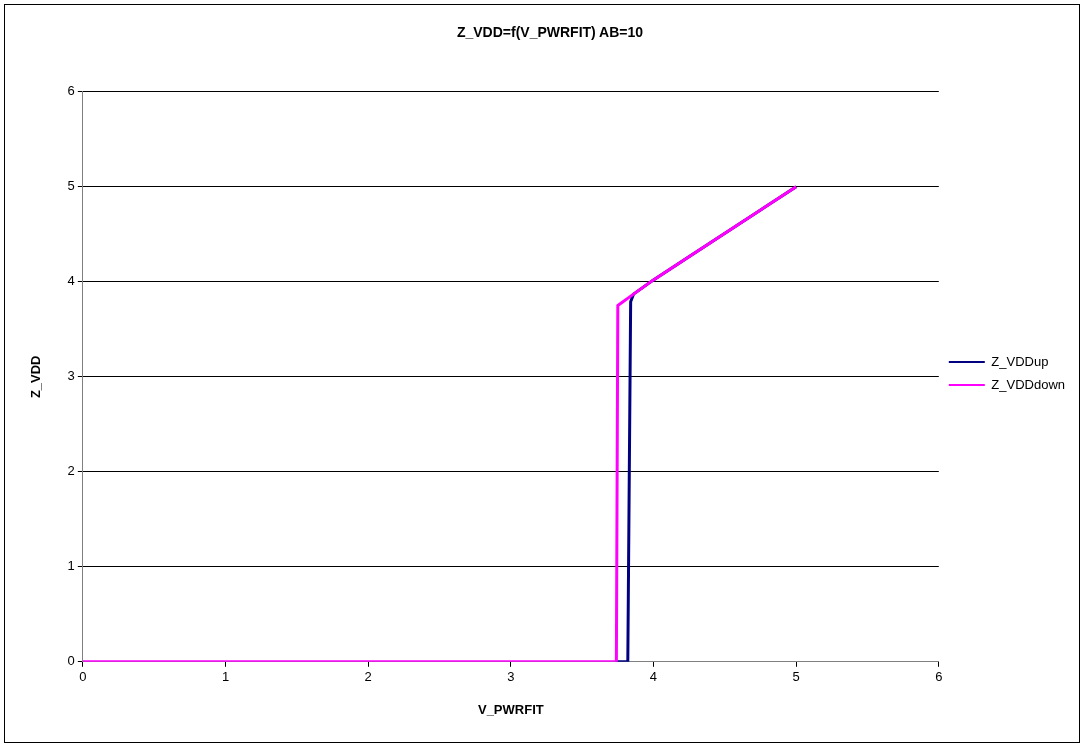 This screenshot has width=1086, height=749. I want to click on x-tick-label: 0, so click(83, 677).